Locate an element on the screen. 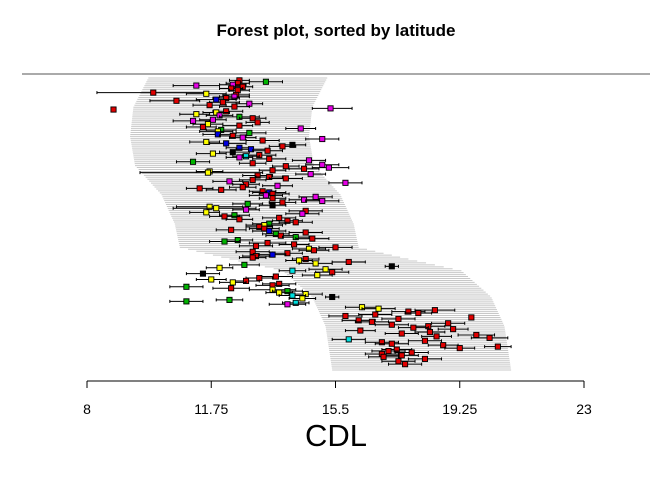 The width and height of the screenshot is (672, 480). x-axis-label: CDL is located at coordinates (336, 435).